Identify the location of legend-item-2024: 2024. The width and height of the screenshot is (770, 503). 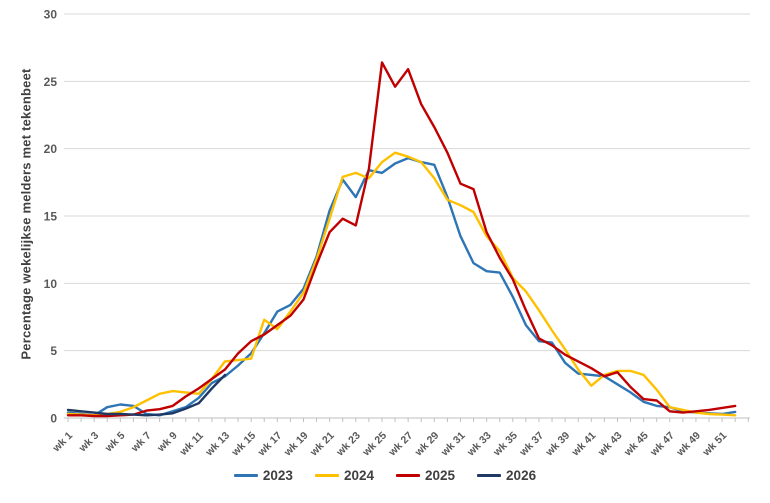
(344, 475).